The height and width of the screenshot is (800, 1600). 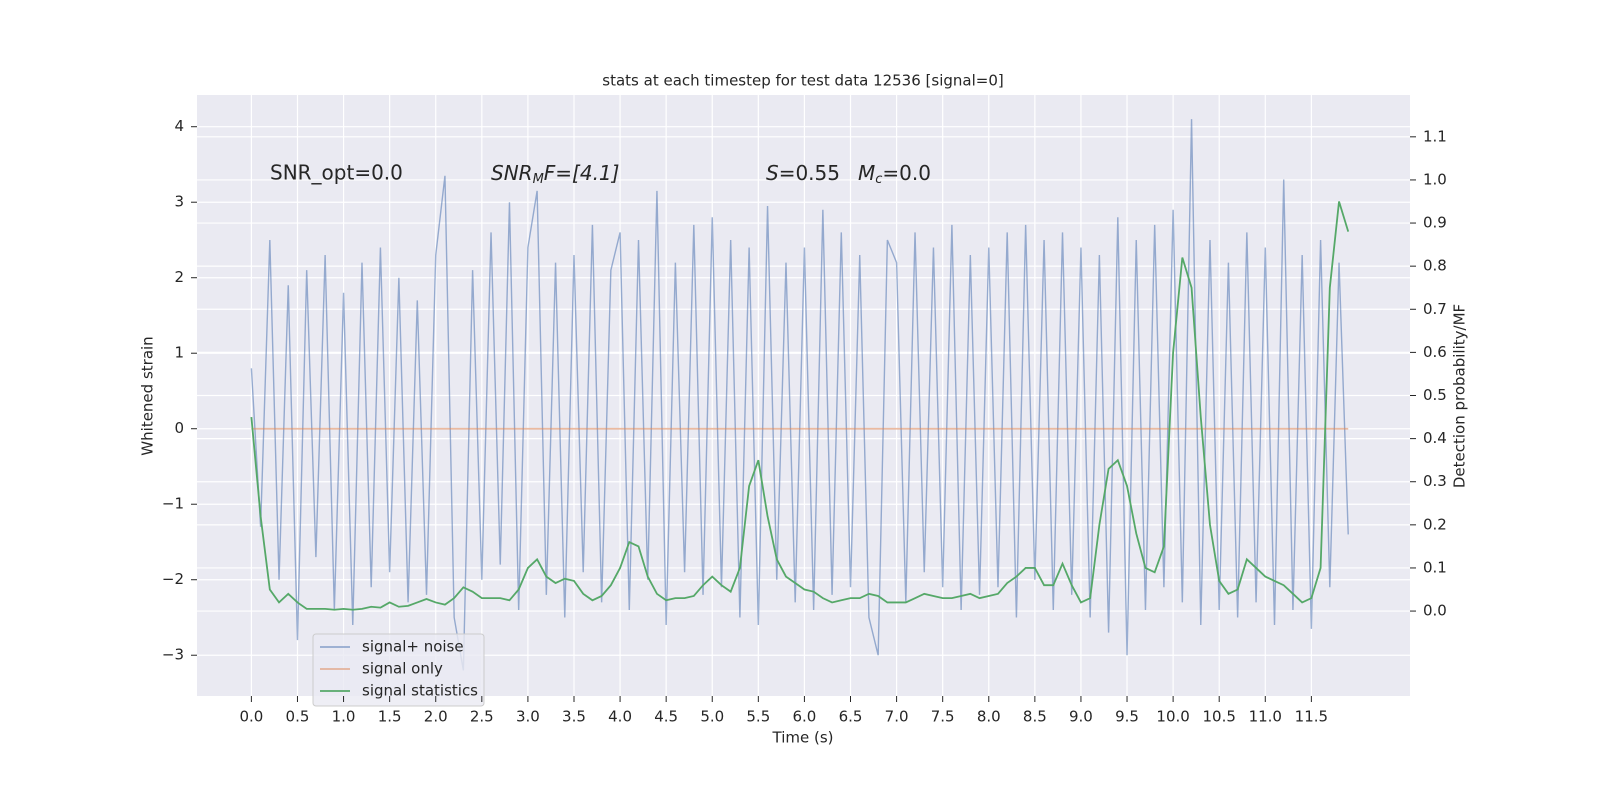 What do you see at coordinates (897, 717) in the screenshot?
I see `x-tick-label: 7.0` at bounding box center [897, 717].